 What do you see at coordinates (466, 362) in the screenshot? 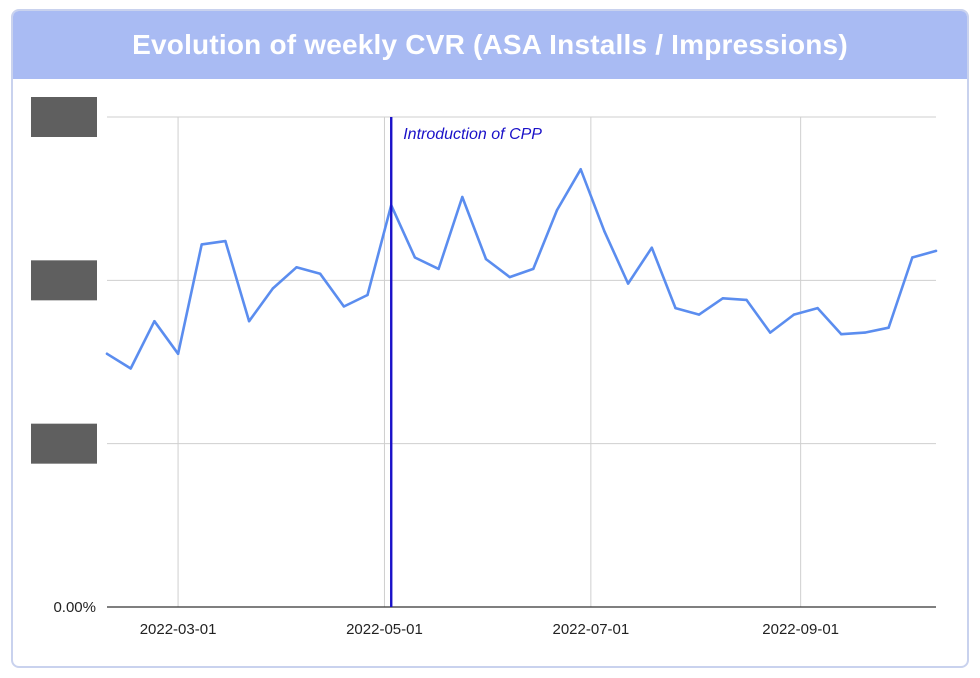
I see `annotations: Introduction of CPP` at bounding box center [466, 362].